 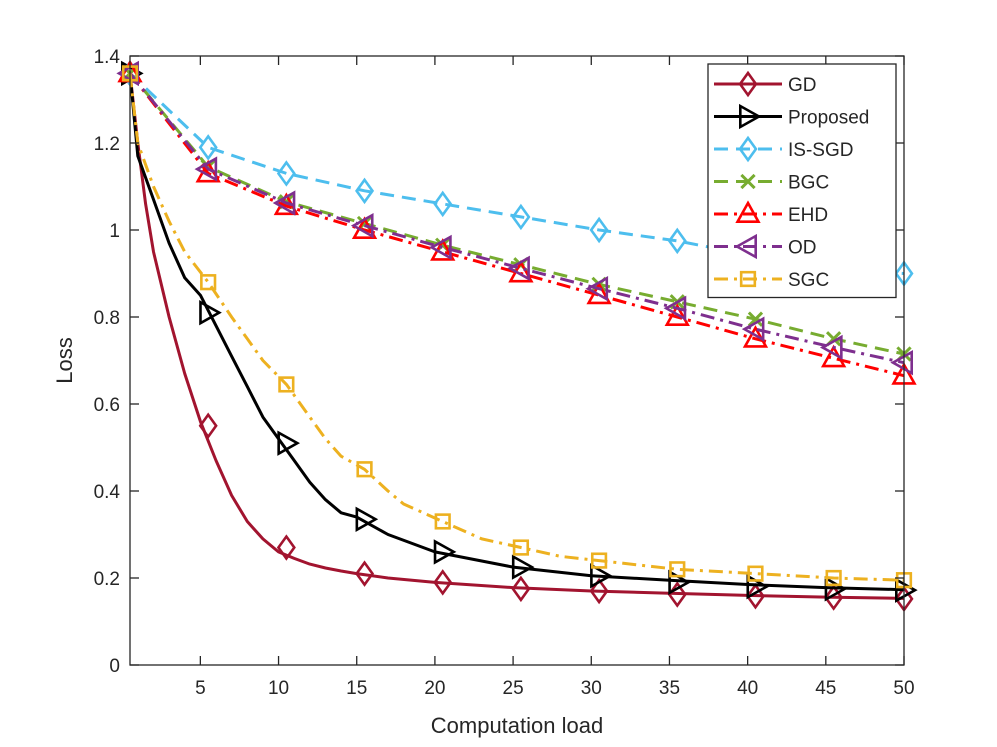 What do you see at coordinates (591, 688) in the screenshot?
I see `x-tick-label: 30` at bounding box center [591, 688].